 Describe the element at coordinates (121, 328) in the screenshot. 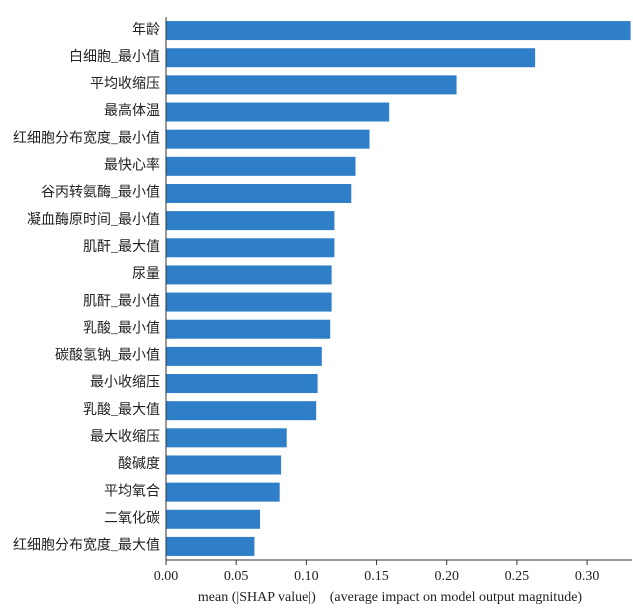

I see `y-tick-label: 乳酸_最小值` at that location.